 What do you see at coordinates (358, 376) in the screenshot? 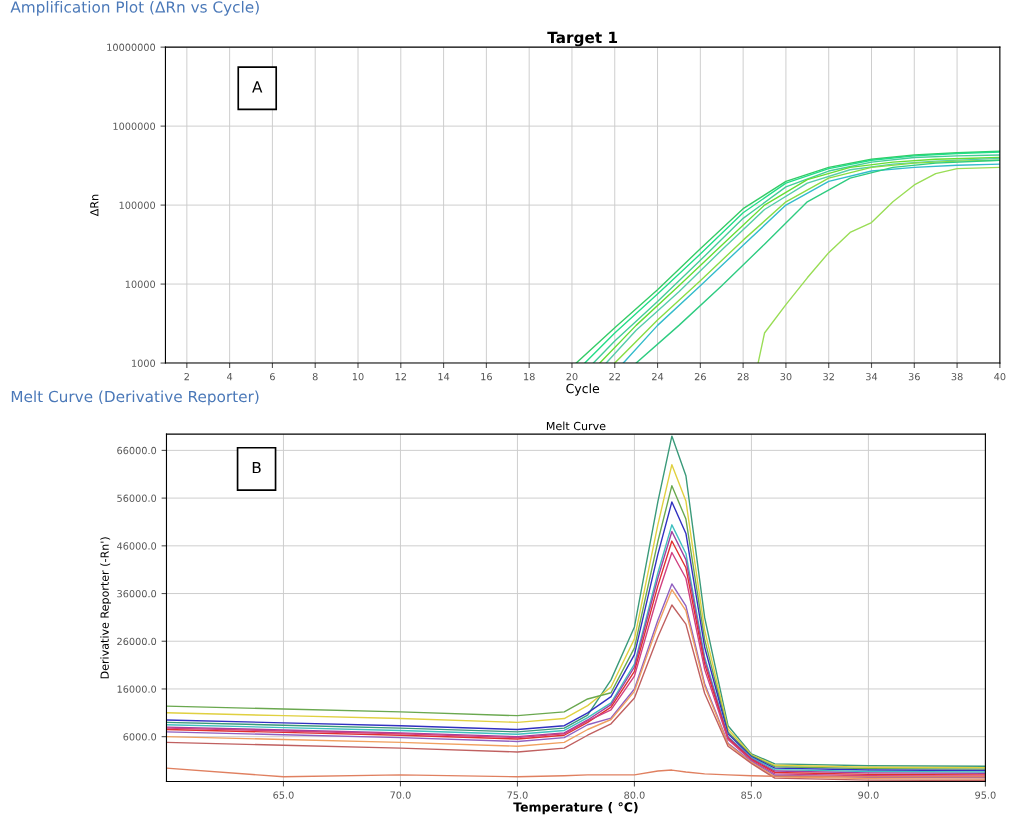
I see `x-tick-label: 10` at bounding box center [358, 376].